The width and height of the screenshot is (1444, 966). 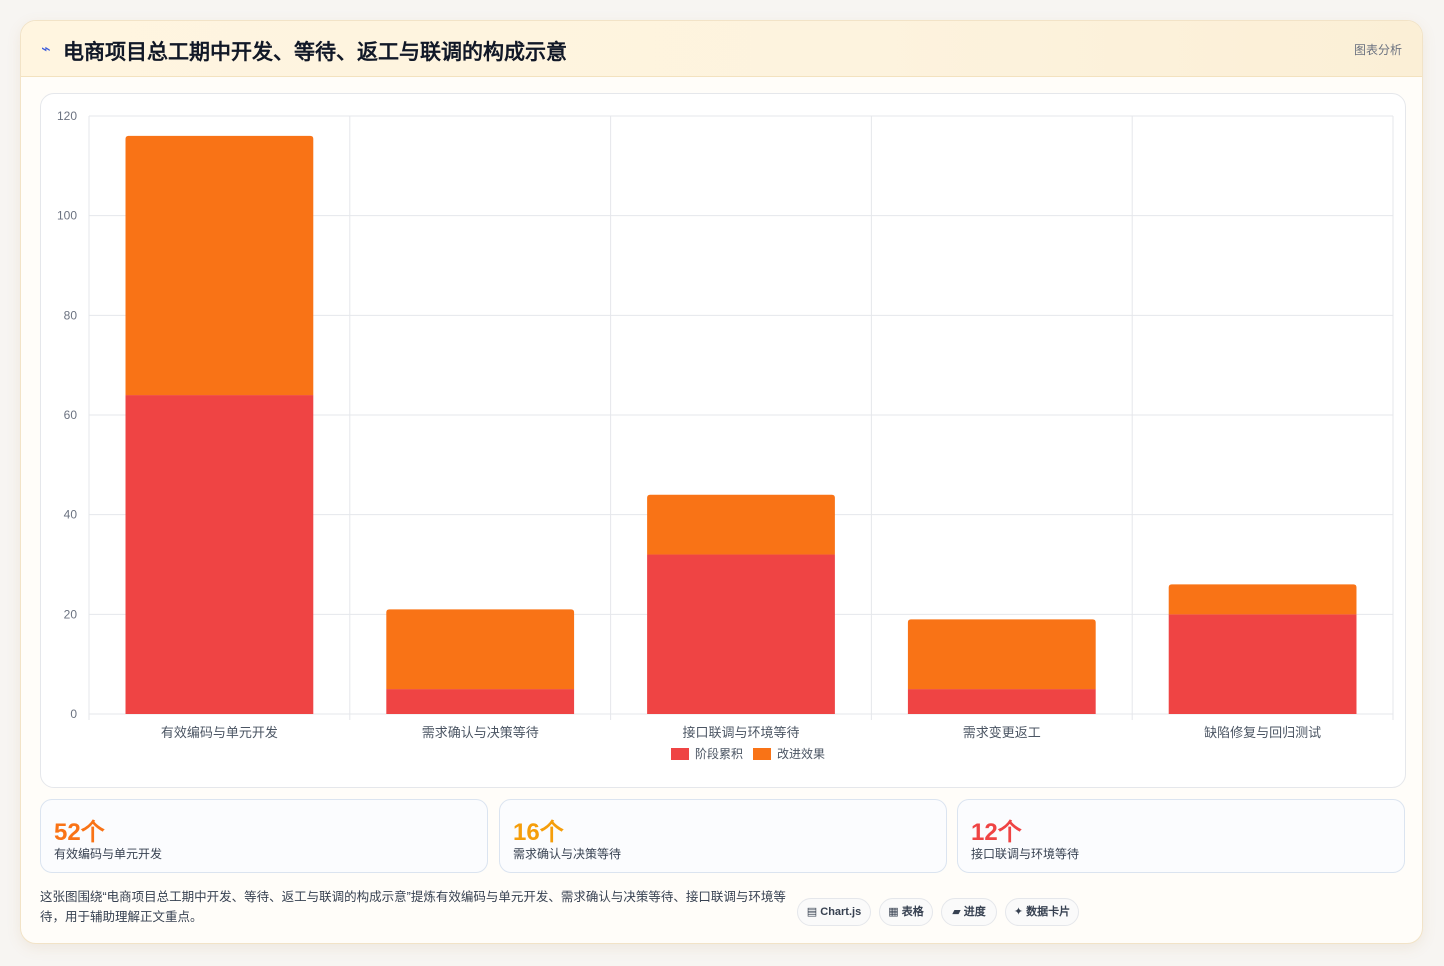 What do you see at coordinates (974, 912) in the screenshot?
I see `chip-label: 进度` at bounding box center [974, 912].